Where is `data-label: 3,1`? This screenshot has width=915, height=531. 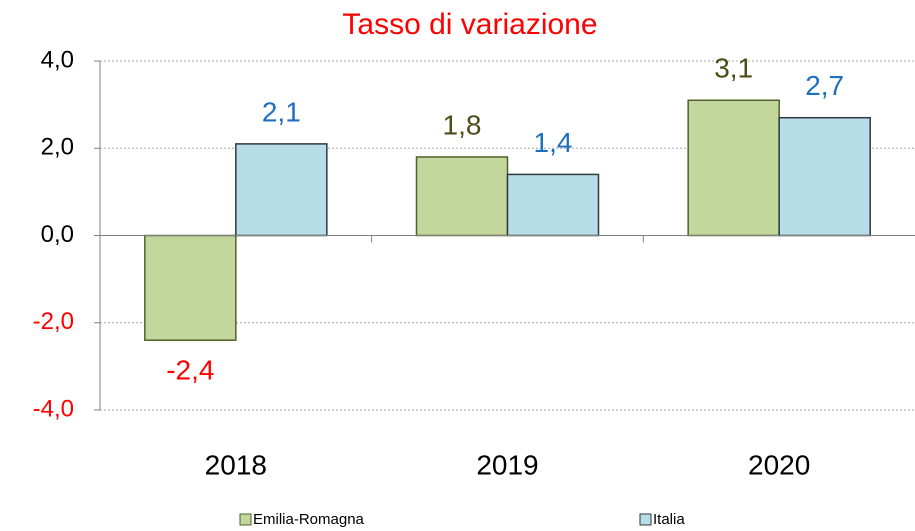
data-label: 3,1 is located at coordinates (733, 68).